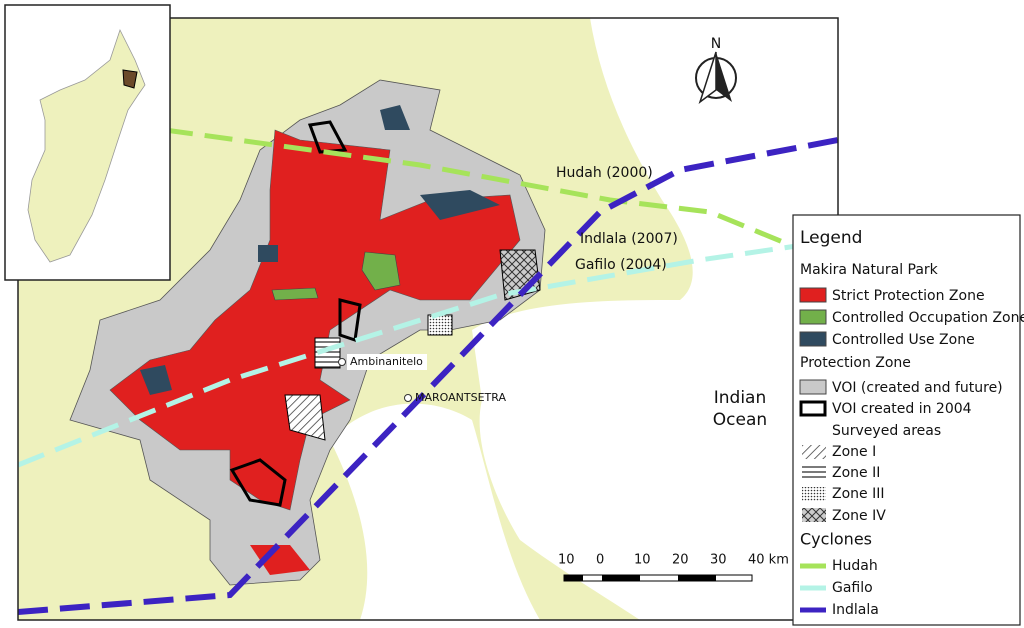 The height and width of the screenshot is (628, 1024). I want to click on legend-heading: Cyclones, so click(836, 539).